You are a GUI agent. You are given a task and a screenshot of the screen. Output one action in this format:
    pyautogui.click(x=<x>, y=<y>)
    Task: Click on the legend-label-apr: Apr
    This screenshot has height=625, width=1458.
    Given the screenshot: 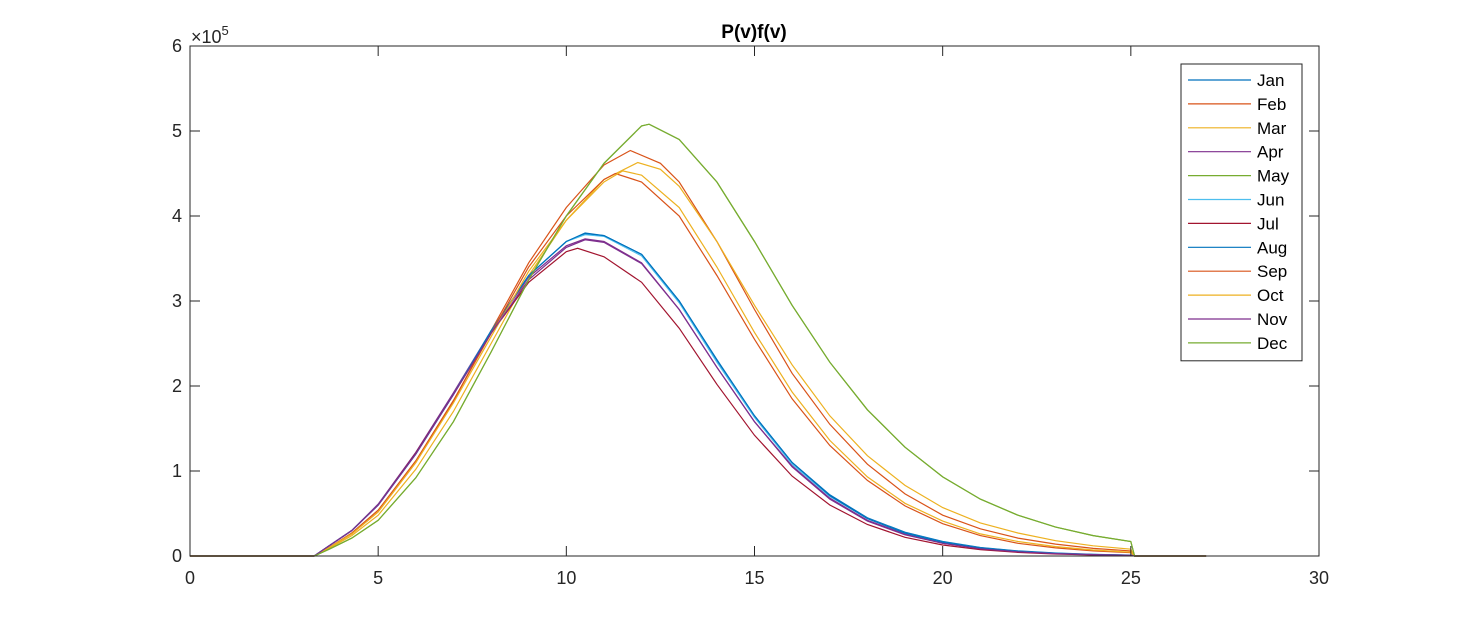 What is the action you would take?
    pyautogui.click(x=1270, y=152)
    